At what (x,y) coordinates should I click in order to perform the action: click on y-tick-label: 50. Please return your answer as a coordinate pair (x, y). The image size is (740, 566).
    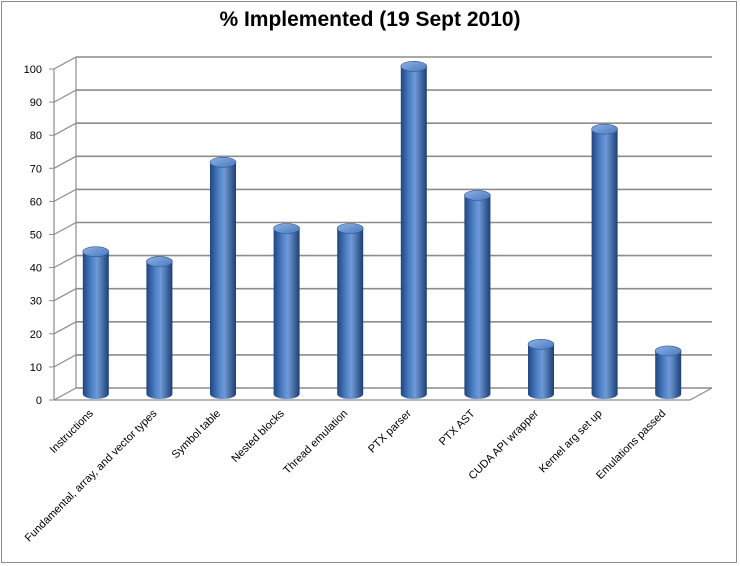
    Looking at the image, I should click on (36, 236).